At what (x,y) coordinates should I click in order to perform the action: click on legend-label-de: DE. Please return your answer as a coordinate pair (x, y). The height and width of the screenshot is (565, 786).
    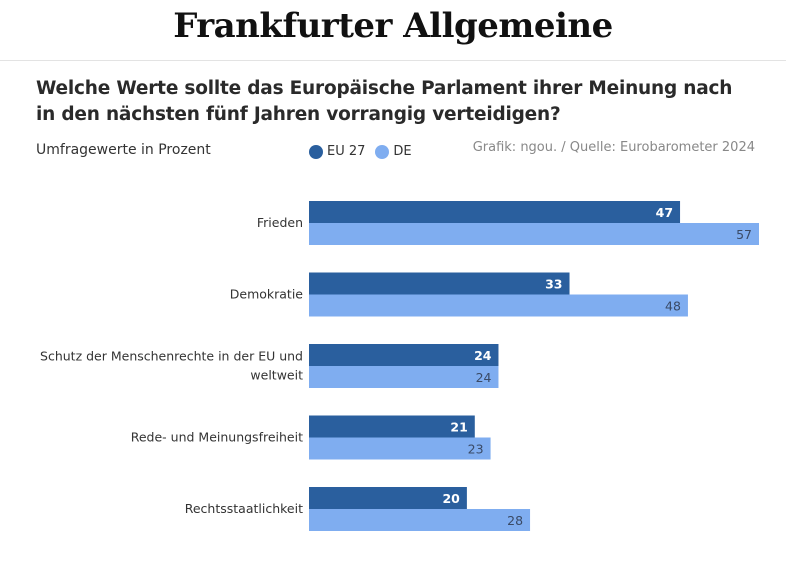
    Looking at the image, I should click on (402, 151).